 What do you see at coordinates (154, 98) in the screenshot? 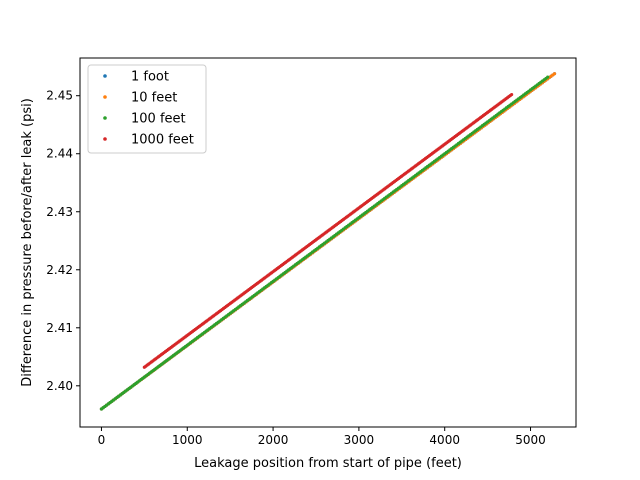
I see `legend-label: 10 feet` at bounding box center [154, 98].